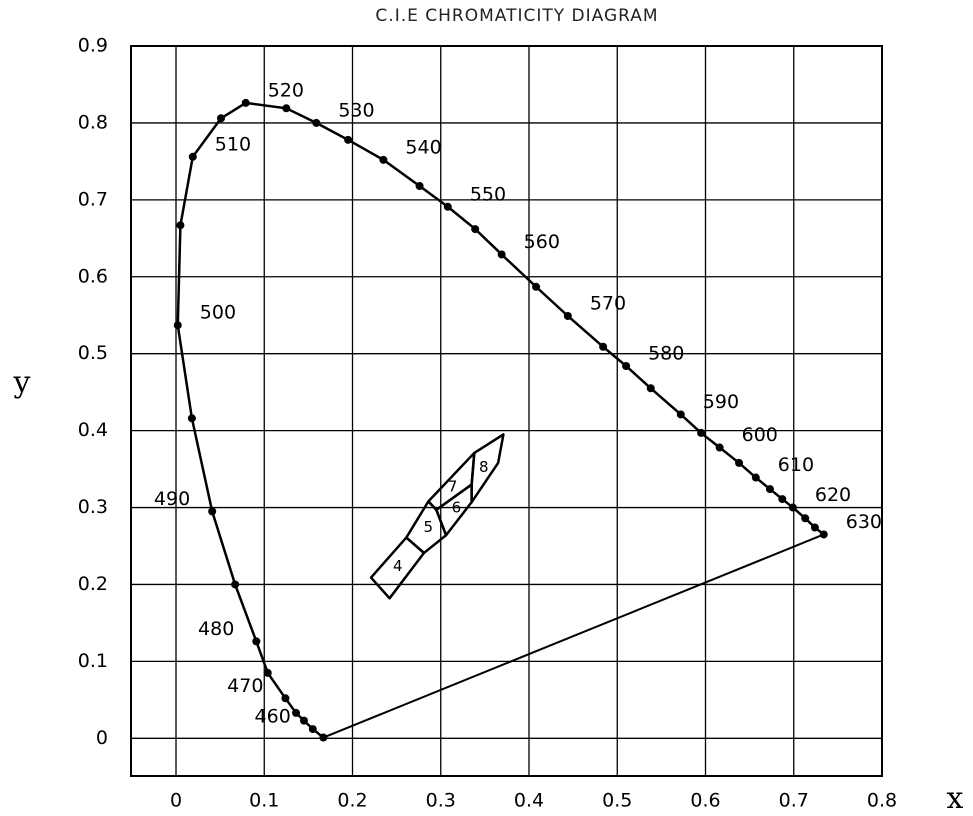  I want to click on wavelength-label: 560, so click(542, 242).